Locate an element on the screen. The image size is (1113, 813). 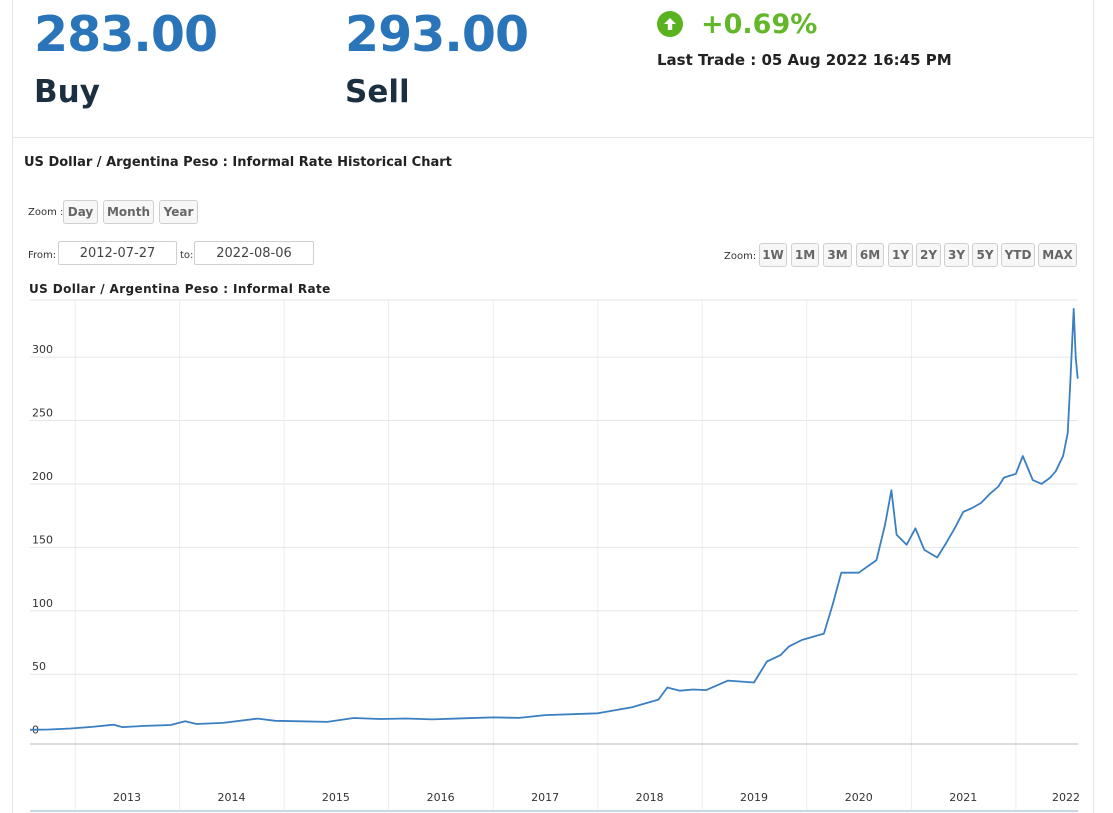
buy-price: 283.00 is located at coordinates (126, 34).